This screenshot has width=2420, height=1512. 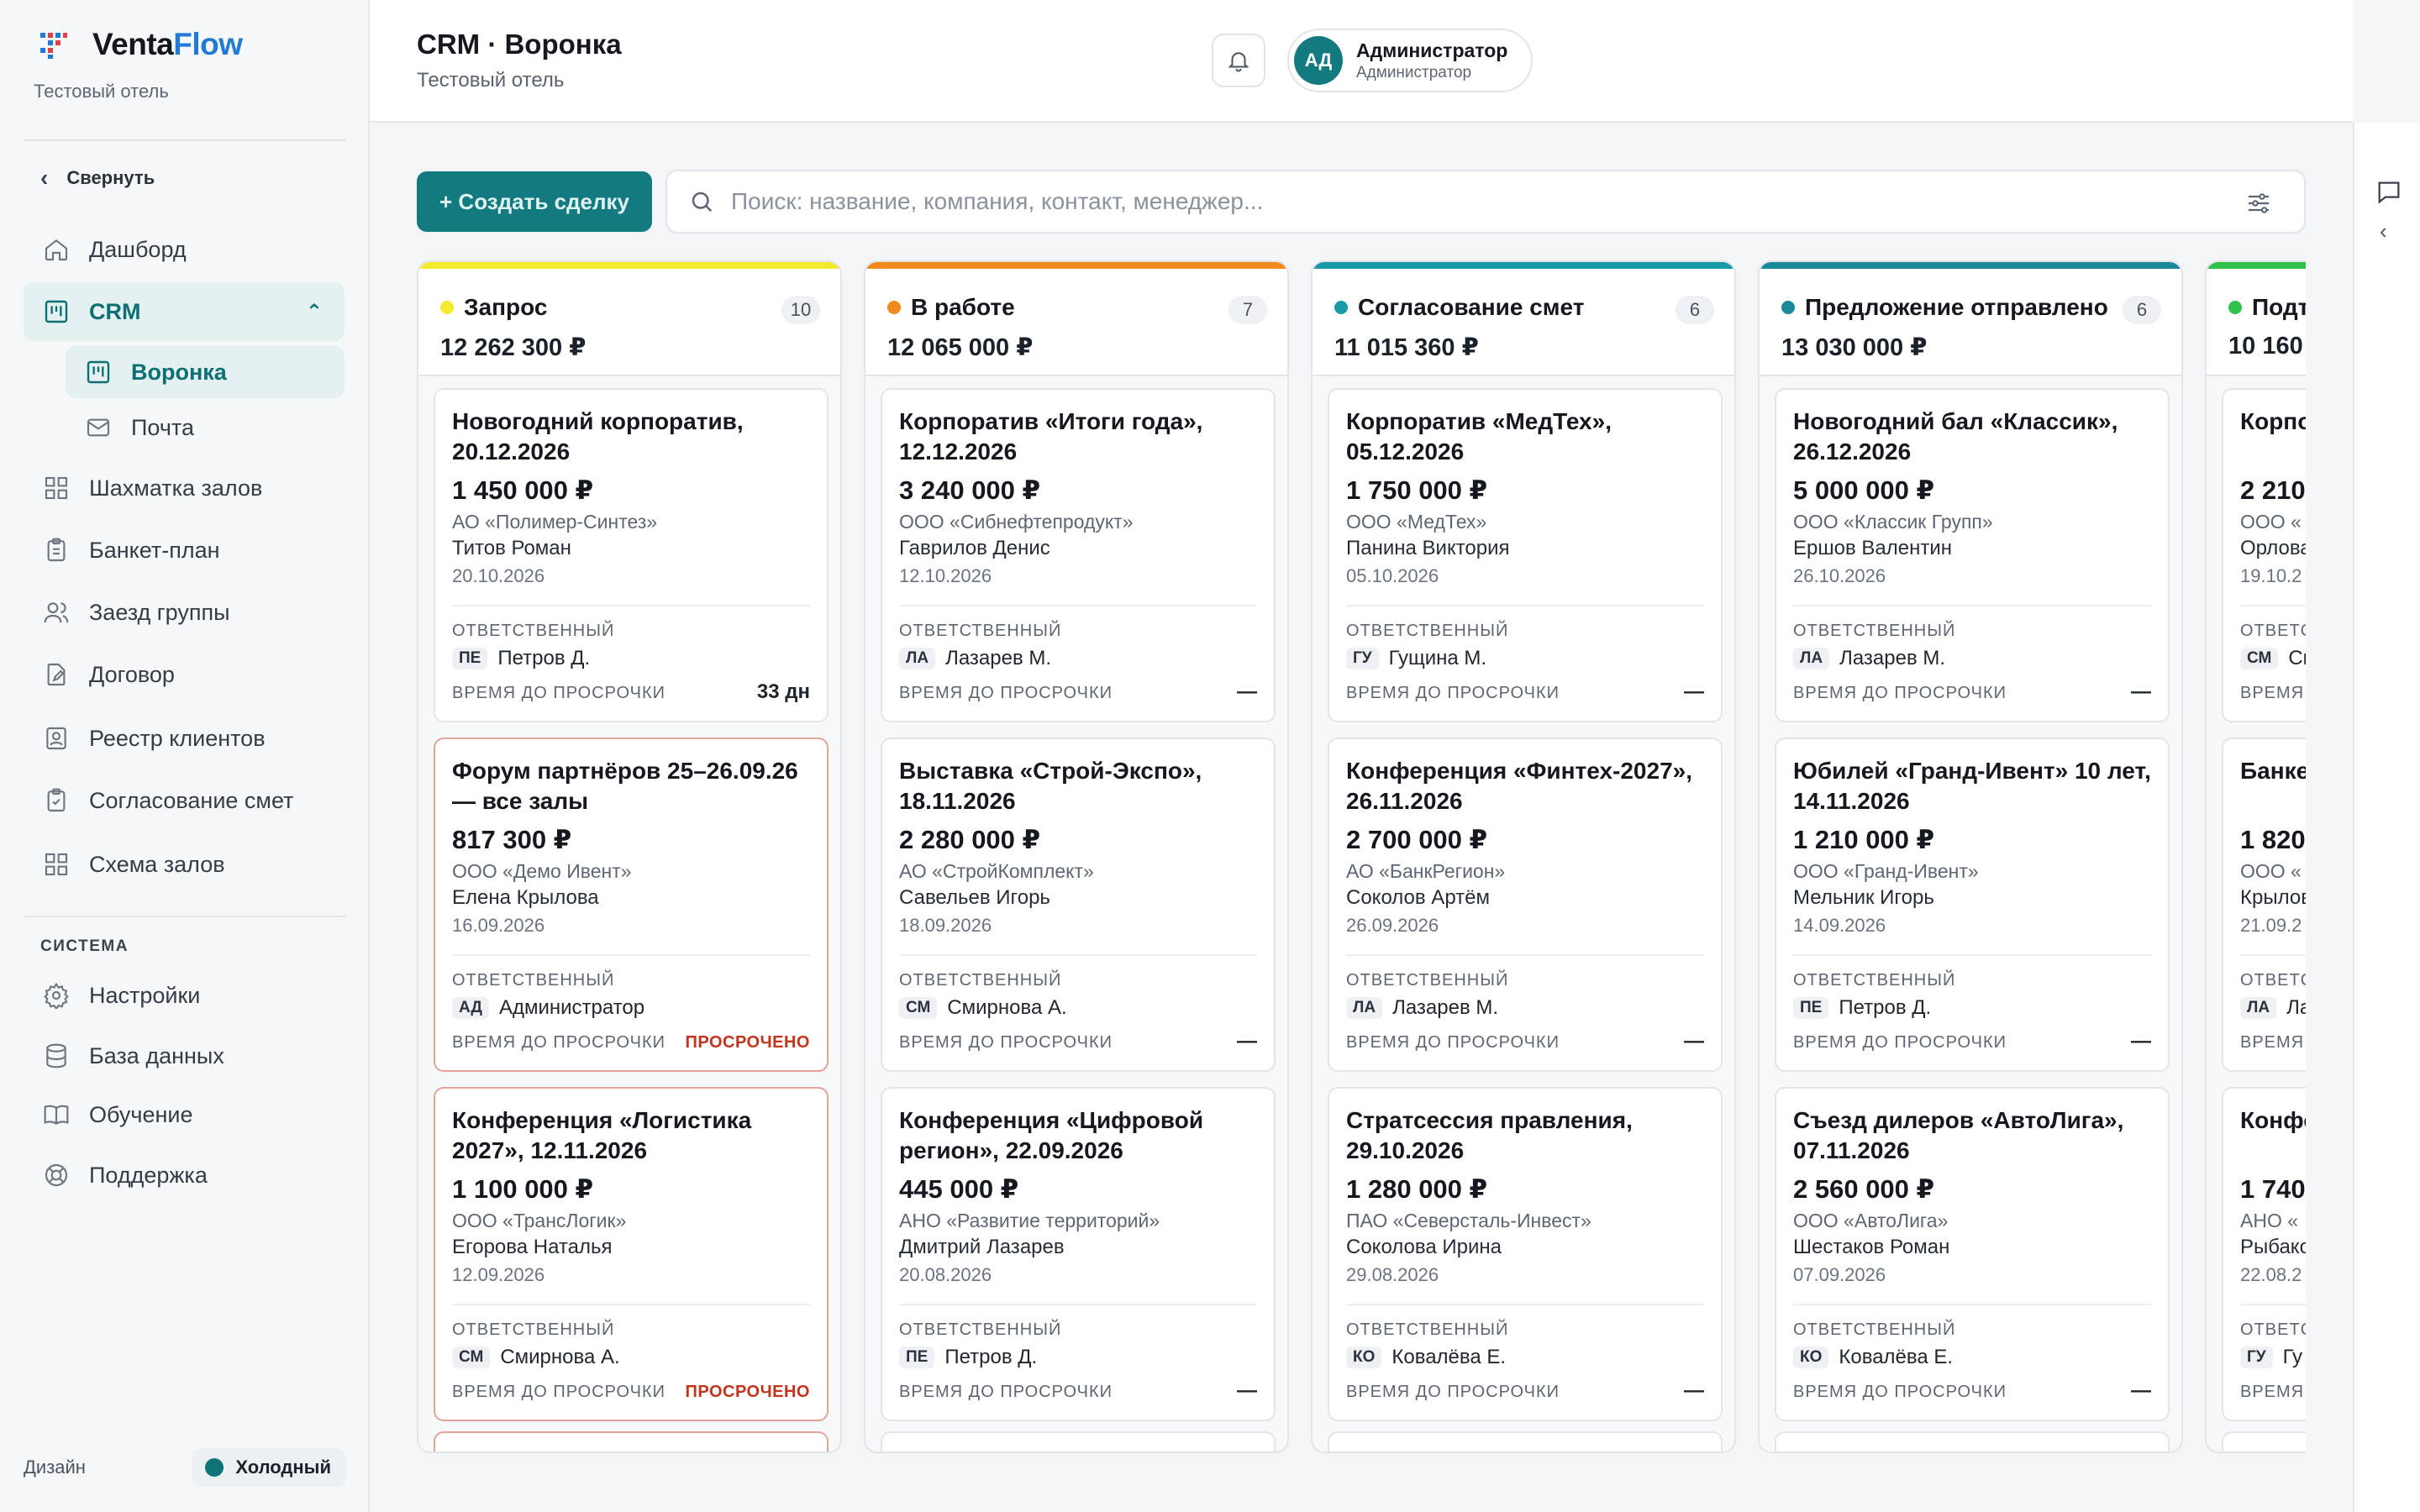 I want to click on notifications-button, so click(x=1238, y=60).